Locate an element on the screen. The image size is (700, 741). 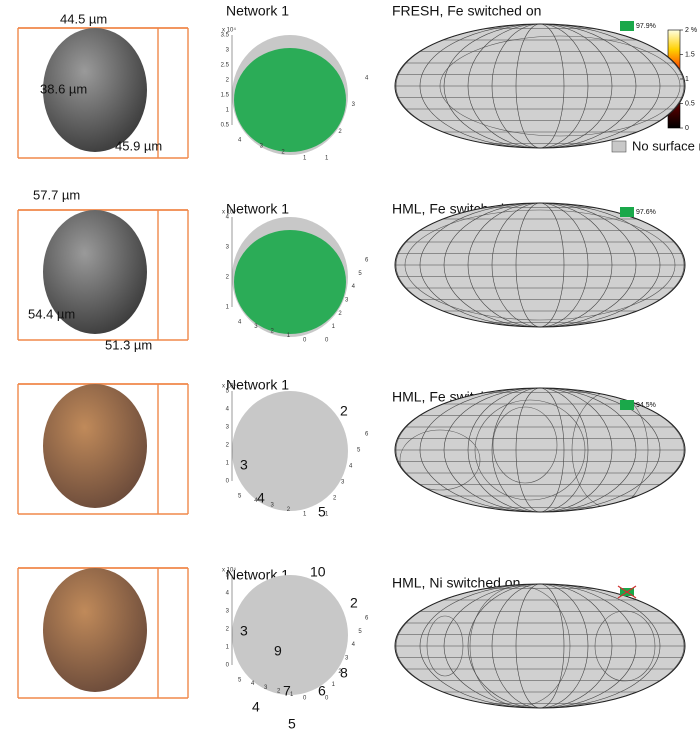
colorbar-label: 1 is located at coordinates (687, 79).